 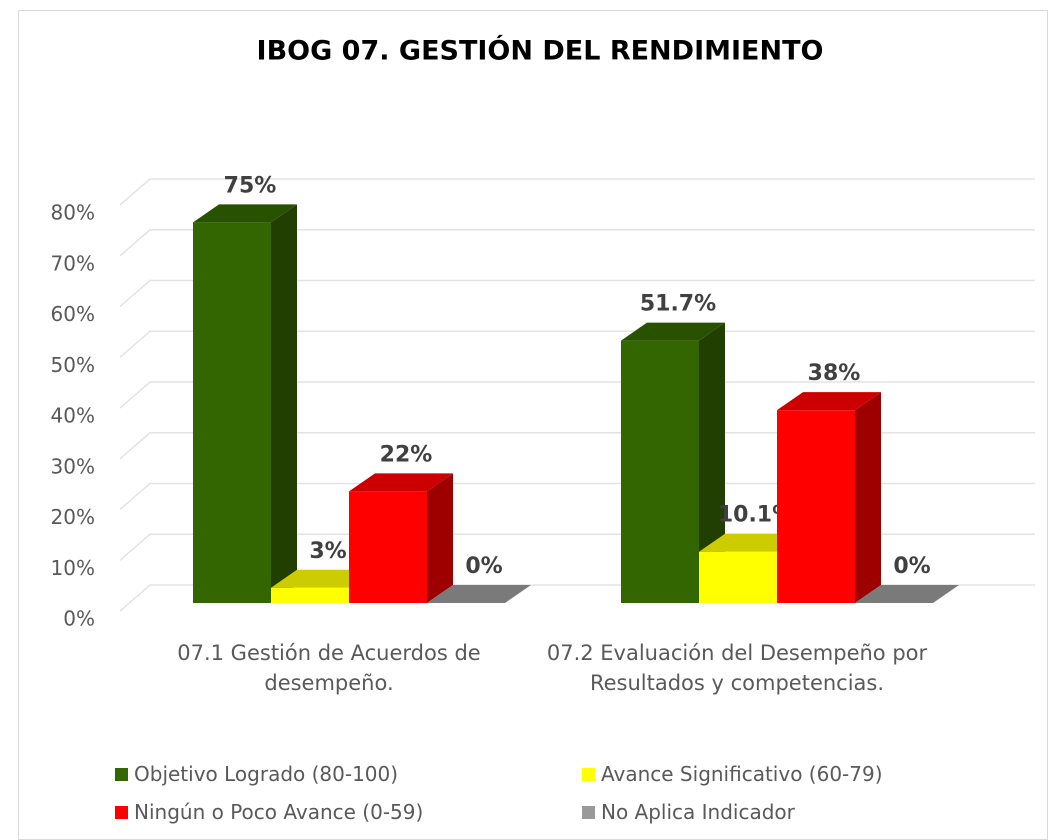 I want to click on data-label: 38%, so click(x=834, y=373).